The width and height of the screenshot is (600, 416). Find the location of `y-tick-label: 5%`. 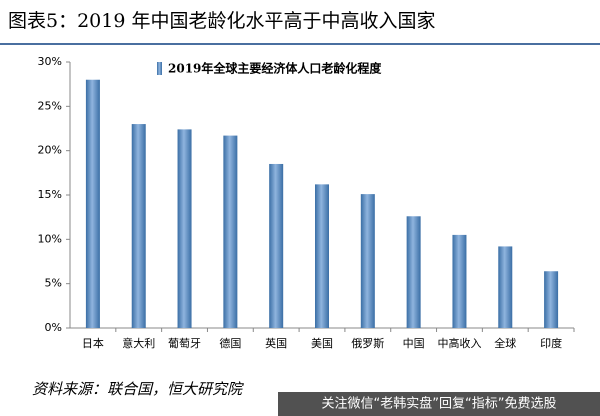

y-tick-label: 5% is located at coordinates (53, 283).